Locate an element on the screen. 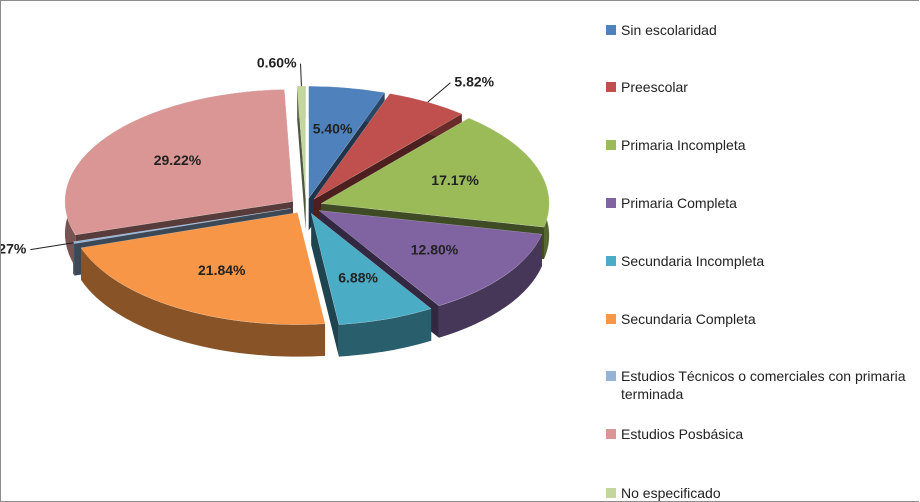 Image resolution: width=920 pixels, height=502 pixels. legend-label: Secundaria Incompleta is located at coordinates (693, 261).